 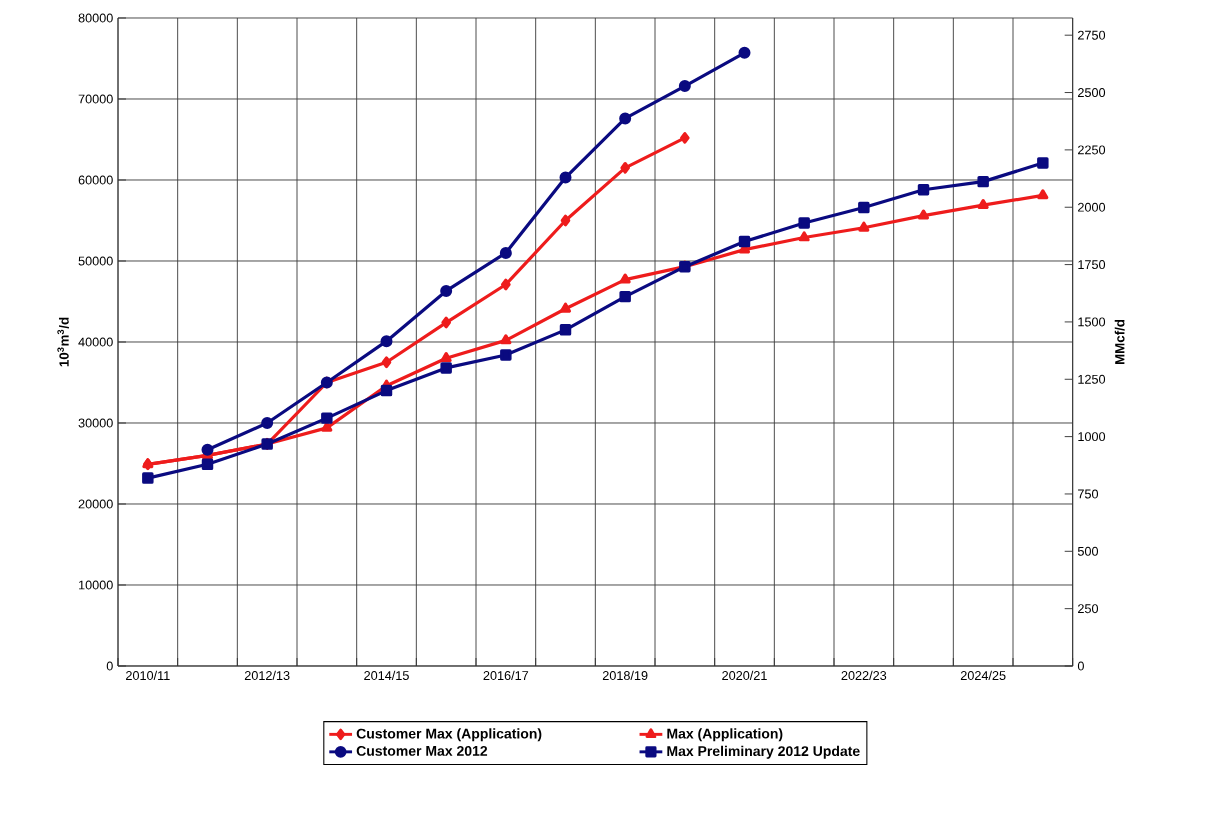 I want to click on y2-tick-label: 250, so click(x=1088, y=609).